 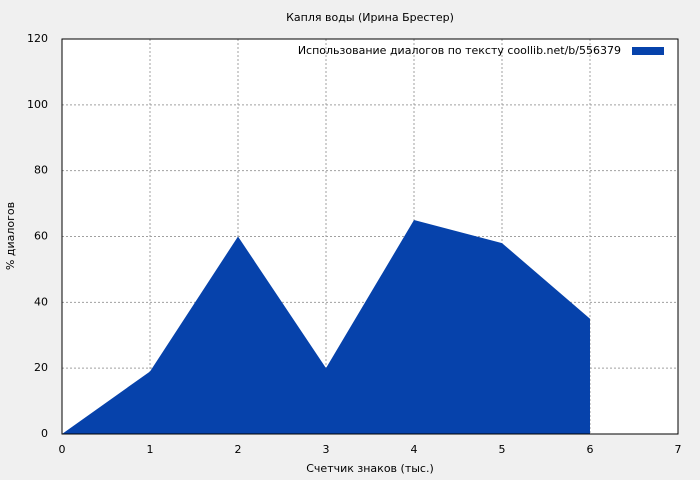 I want to click on y-tick-label: 100, so click(x=37, y=104).